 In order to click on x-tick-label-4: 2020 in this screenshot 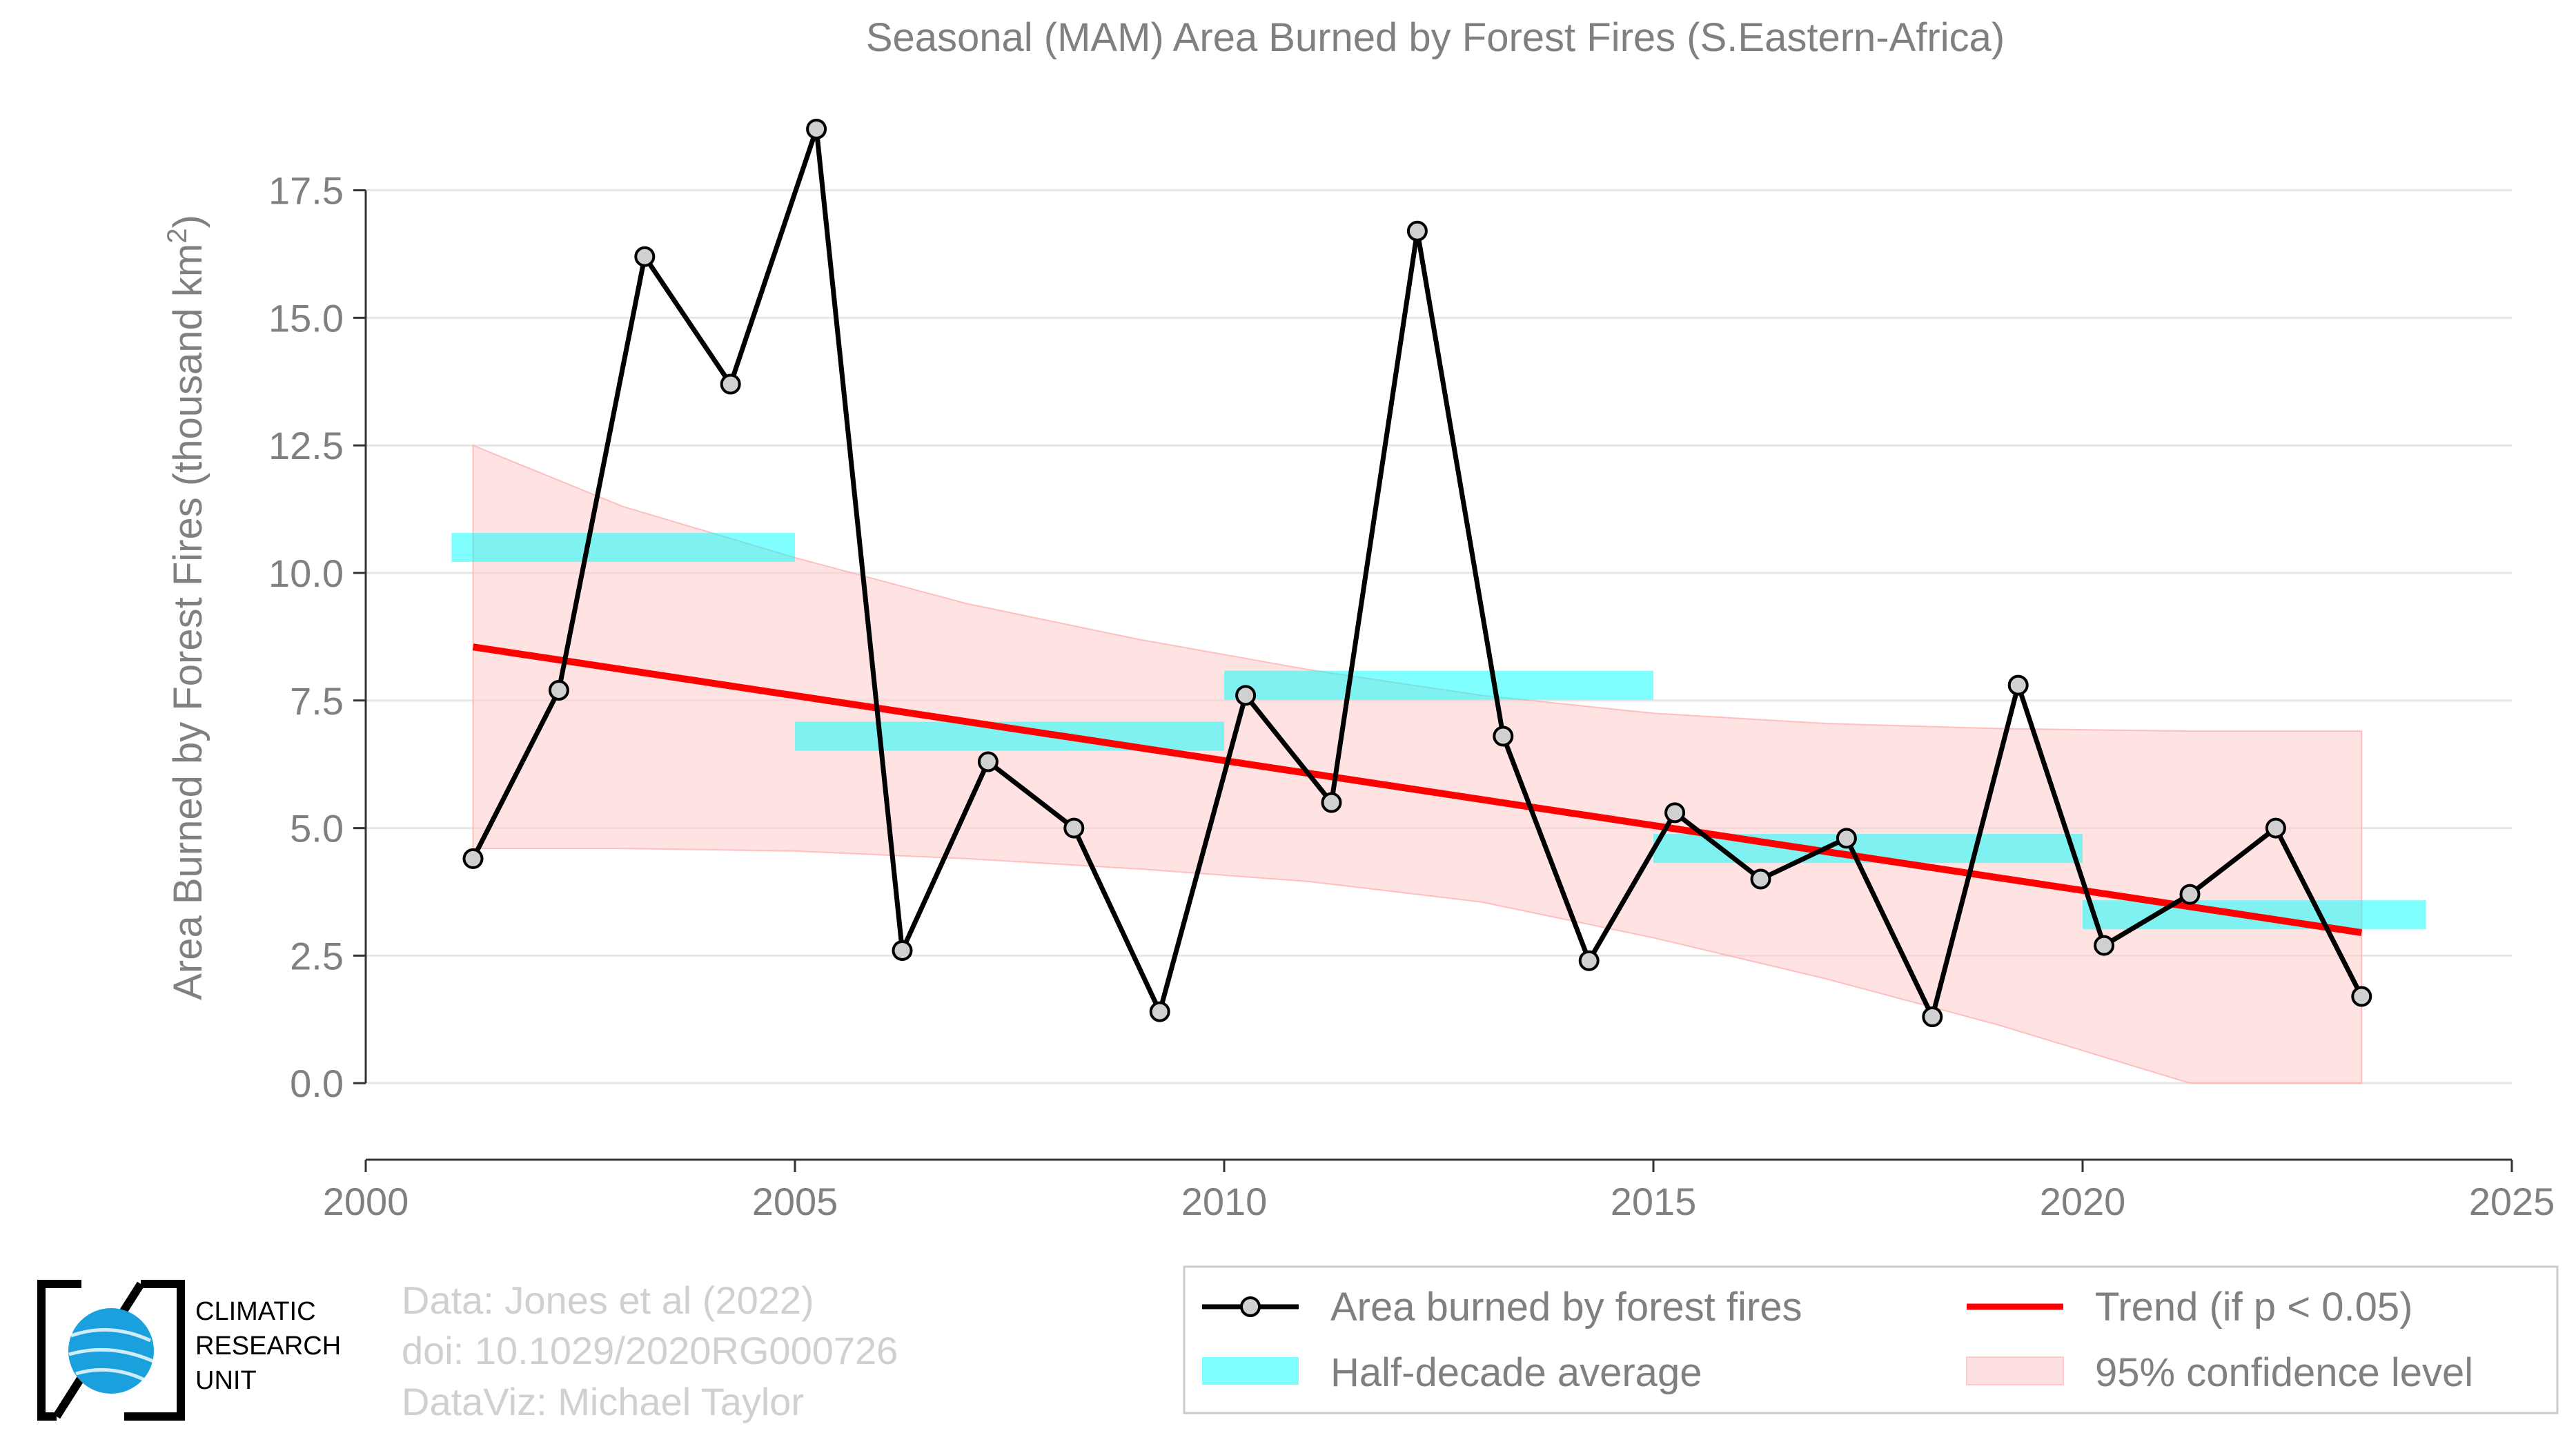, I will do `click(2083, 1201)`.